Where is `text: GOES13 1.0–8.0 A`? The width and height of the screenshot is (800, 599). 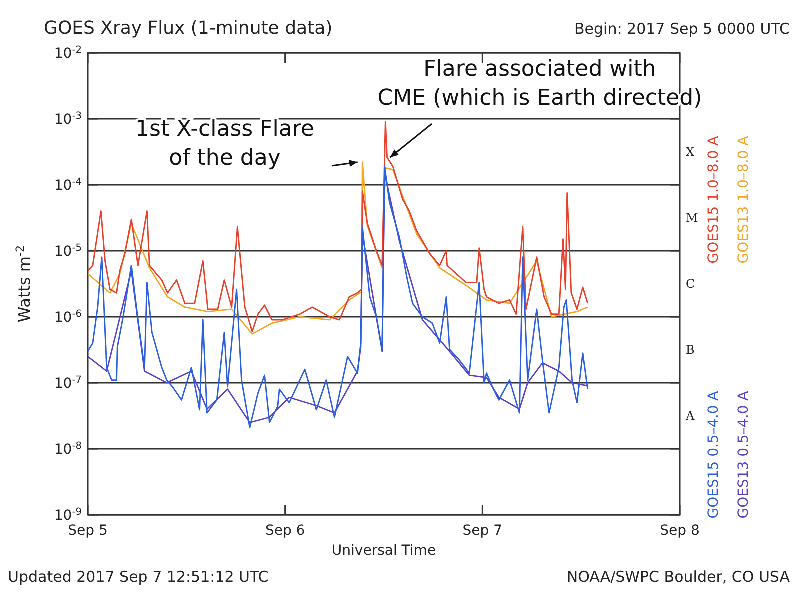
text: GOES13 1.0–8.0 A is located at coordinates (744, 200).